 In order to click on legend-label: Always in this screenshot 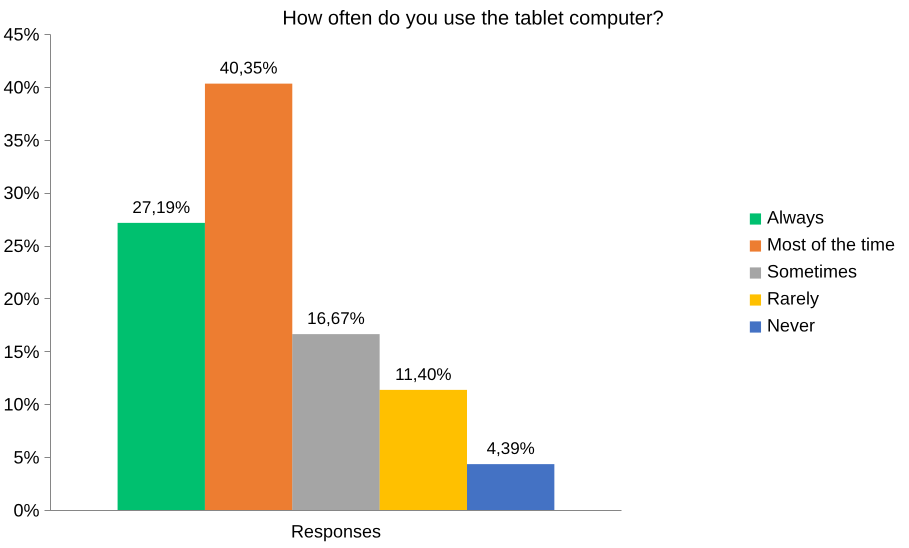, I will do `click(795, 218)`.